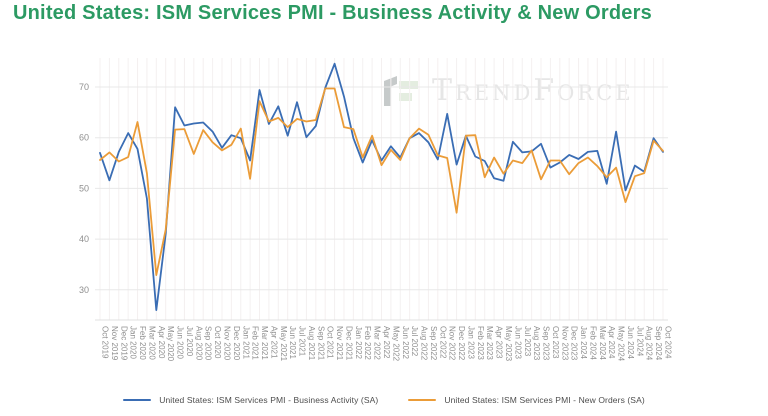 The height and width of the screenshot is (416, 768). Describe the element at coordinates (499, 342) in the screenshot. I see `x-axis-tick-label: Apr 2023` at that location.